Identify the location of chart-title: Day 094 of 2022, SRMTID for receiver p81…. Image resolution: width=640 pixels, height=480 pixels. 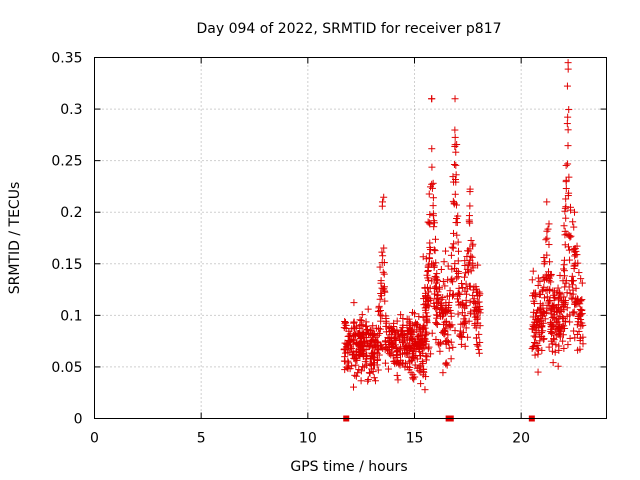
(348, 29).